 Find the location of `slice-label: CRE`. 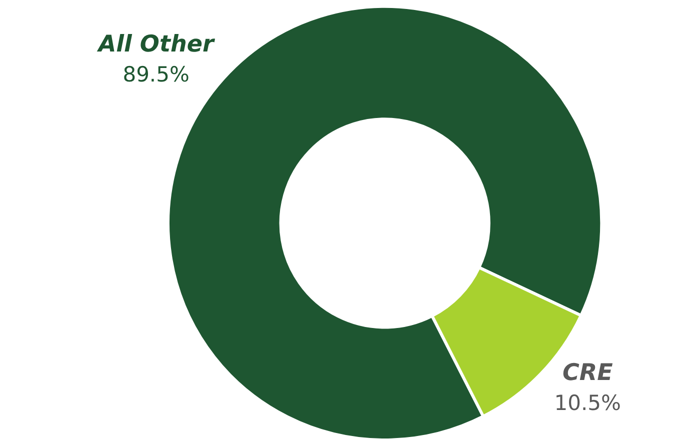

slice-label: CRE is located at coordinates (588, 373).